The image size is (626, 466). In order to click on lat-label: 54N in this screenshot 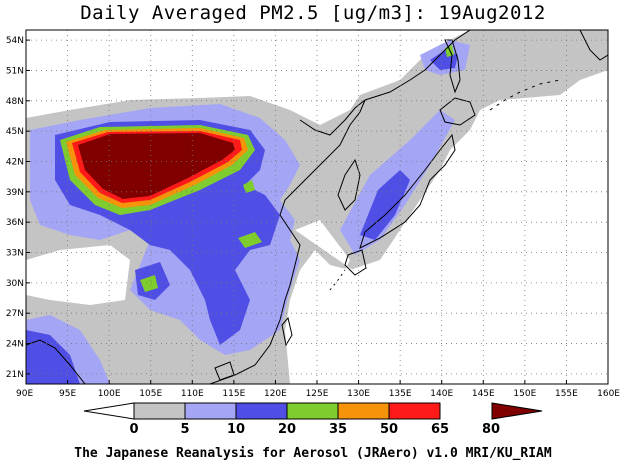, I will do `click(15, 41)`.